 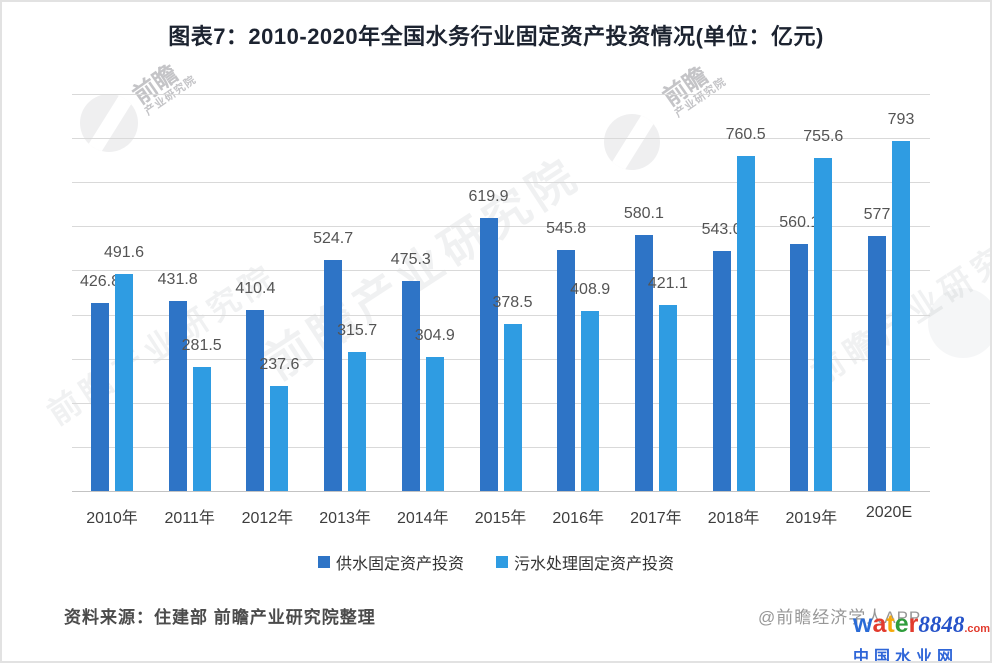 I want to click on x-axis-label: 2010年, so click(x=112, y=518).